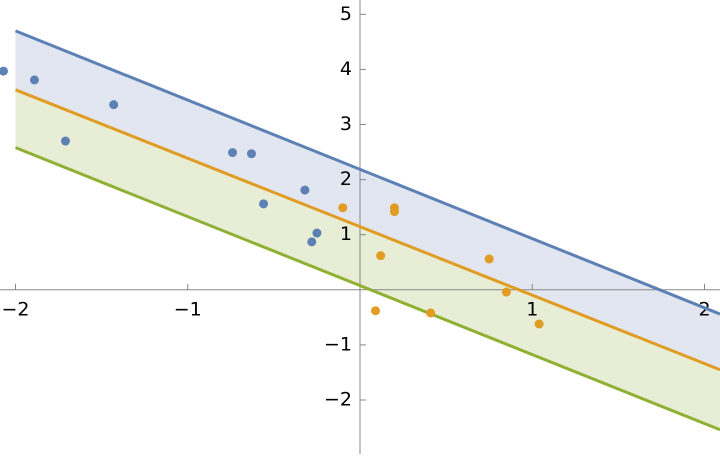 The image size is (720, 458). What do you see at coordinates (15, 309) in the screenshot?
I see `x-tick-label: −2` at bounding box center [15, 309].